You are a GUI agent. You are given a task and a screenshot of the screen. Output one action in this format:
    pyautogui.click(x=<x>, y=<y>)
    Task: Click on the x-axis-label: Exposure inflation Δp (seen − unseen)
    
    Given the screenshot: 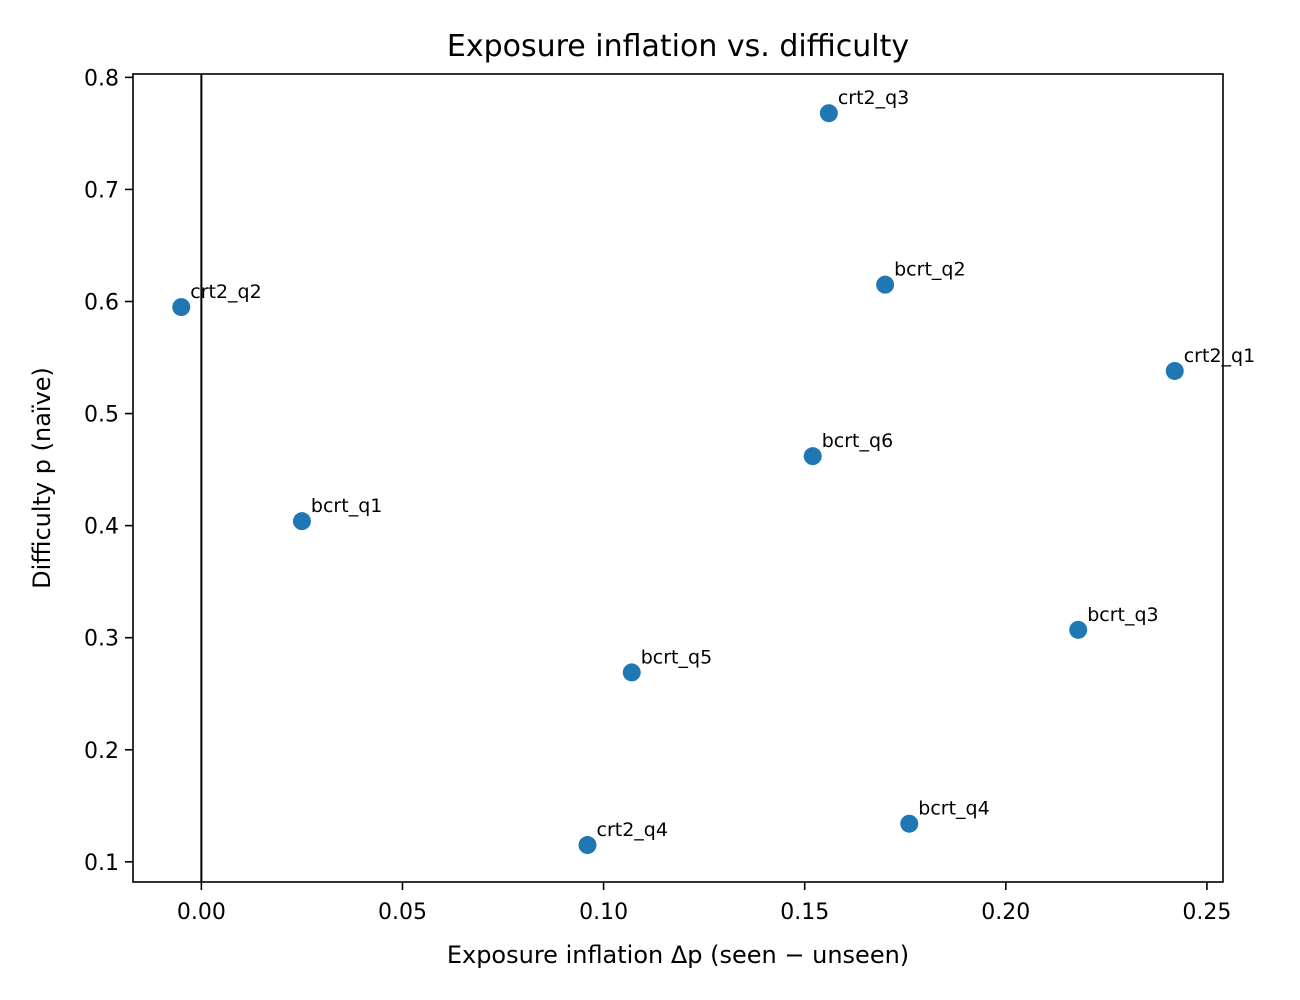 What is the action you would take?
    pyautogui.click(x=678, y=955)
    